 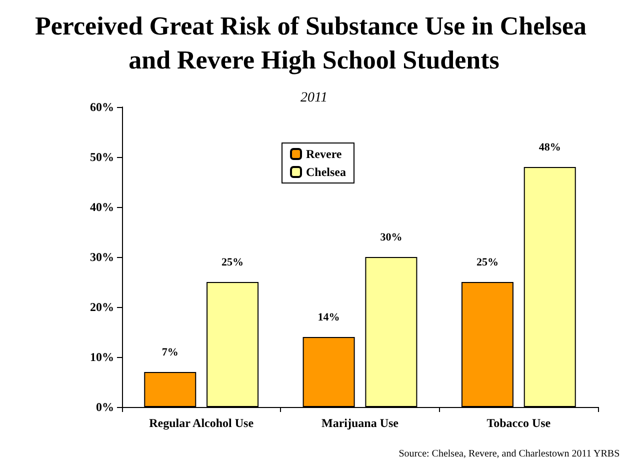 What do you see at coordinates (102, 157) in the screenshot?
I see `y-tick-label: 50%` at bounding box center [102, 157].